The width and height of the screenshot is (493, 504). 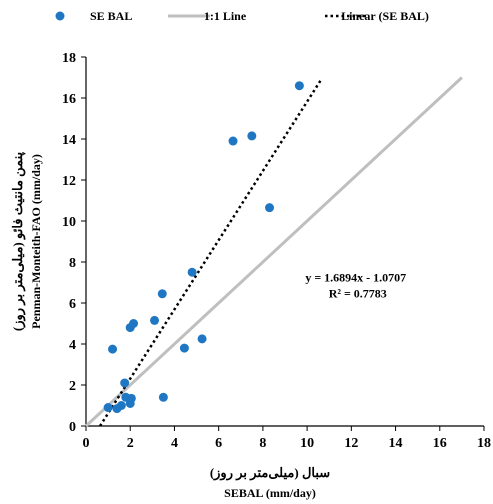 I want to click on y-tick-label: 2, so click(x=72, y=386).